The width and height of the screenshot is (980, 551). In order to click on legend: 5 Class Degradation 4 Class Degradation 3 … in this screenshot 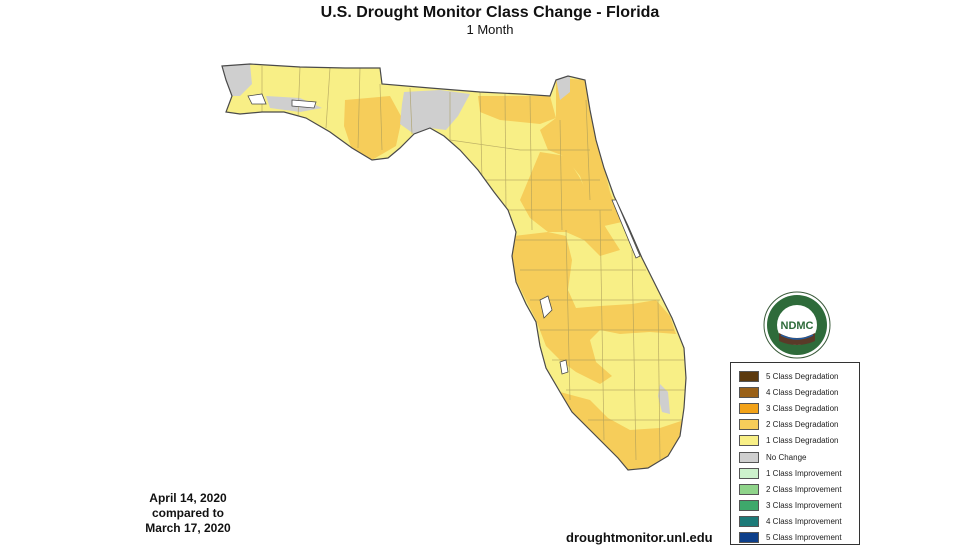, I will do `click(795, 453)`.